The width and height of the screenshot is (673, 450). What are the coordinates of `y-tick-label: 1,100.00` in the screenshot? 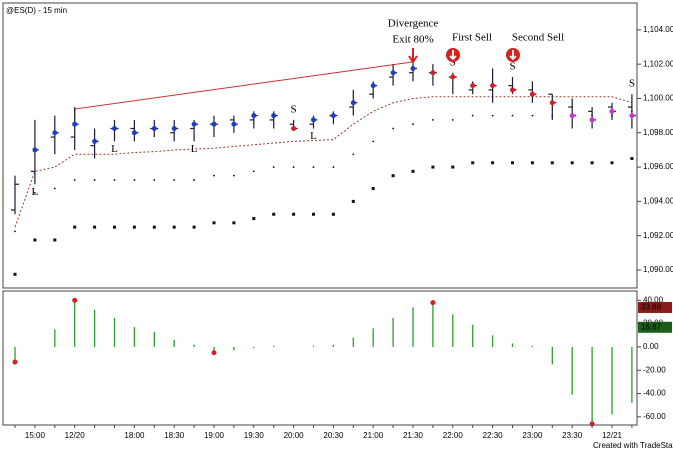 It's located at (658, 98).